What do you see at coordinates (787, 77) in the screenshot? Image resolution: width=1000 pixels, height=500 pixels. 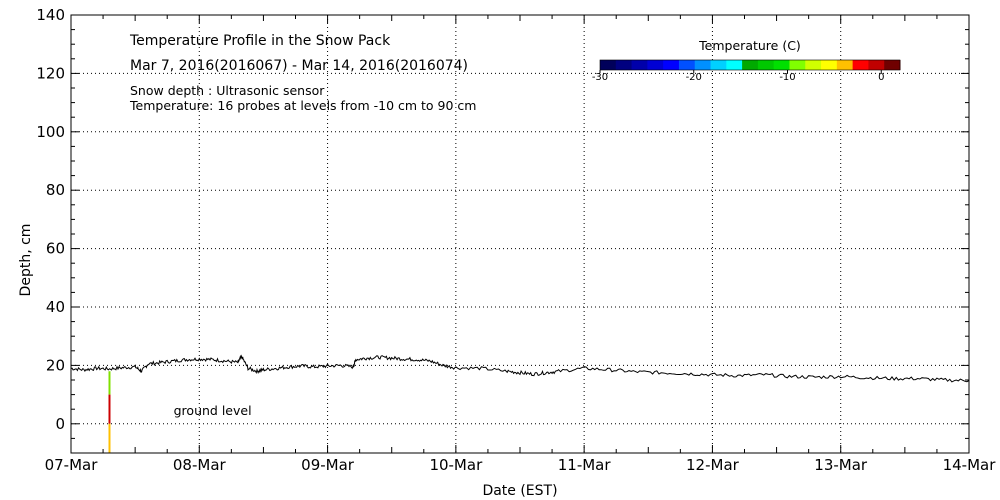 I see `colorbar-tick-label: -10` at bounding box center [787, 77].